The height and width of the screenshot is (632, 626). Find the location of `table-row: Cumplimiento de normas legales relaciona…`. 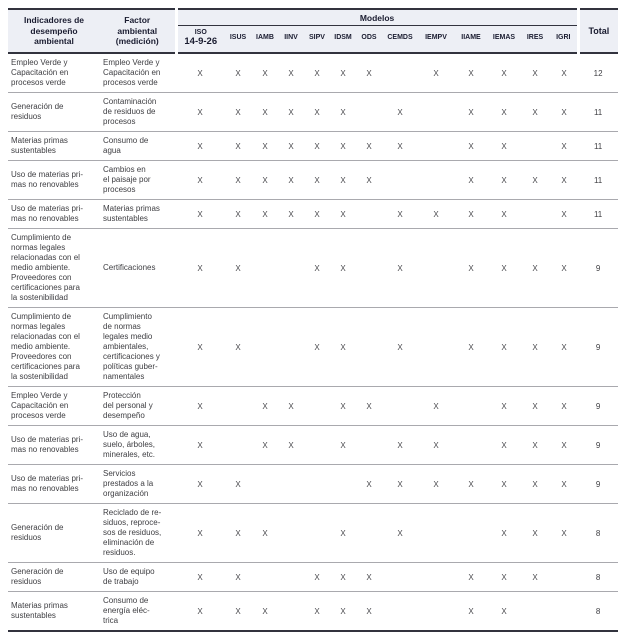

table-row: Cumplimiento de normas legales relaciona… is located at coordinates (313, 347).